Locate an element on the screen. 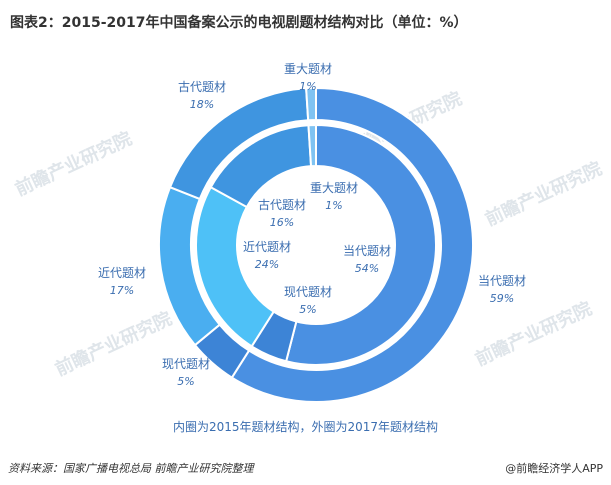  inner-label-value: 1% is located at coordinates (333, 205).